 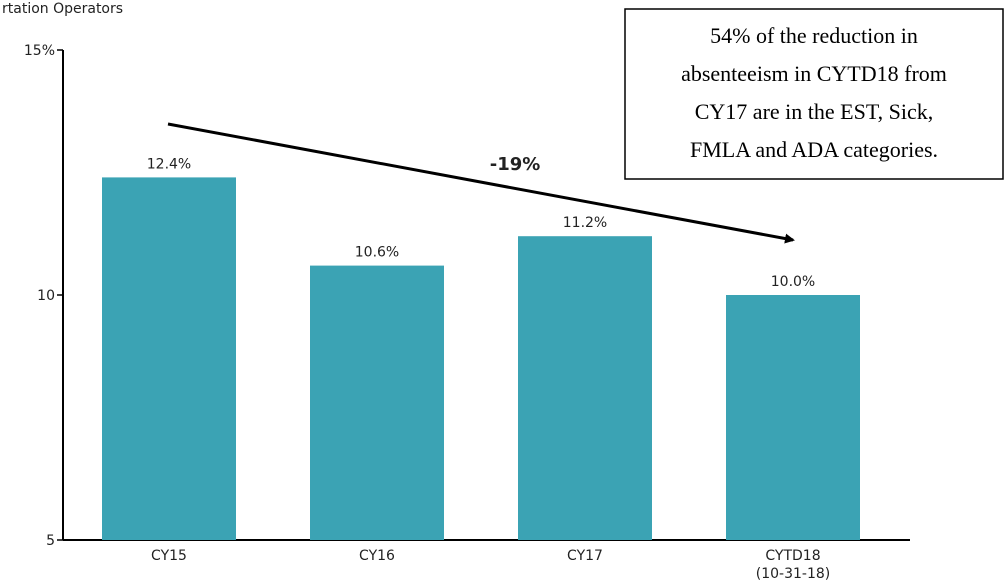 What do you see at coordinates (377, 253) in the screenshot?
I see `value-label: 10.6%` at bounding box center [377, 253].